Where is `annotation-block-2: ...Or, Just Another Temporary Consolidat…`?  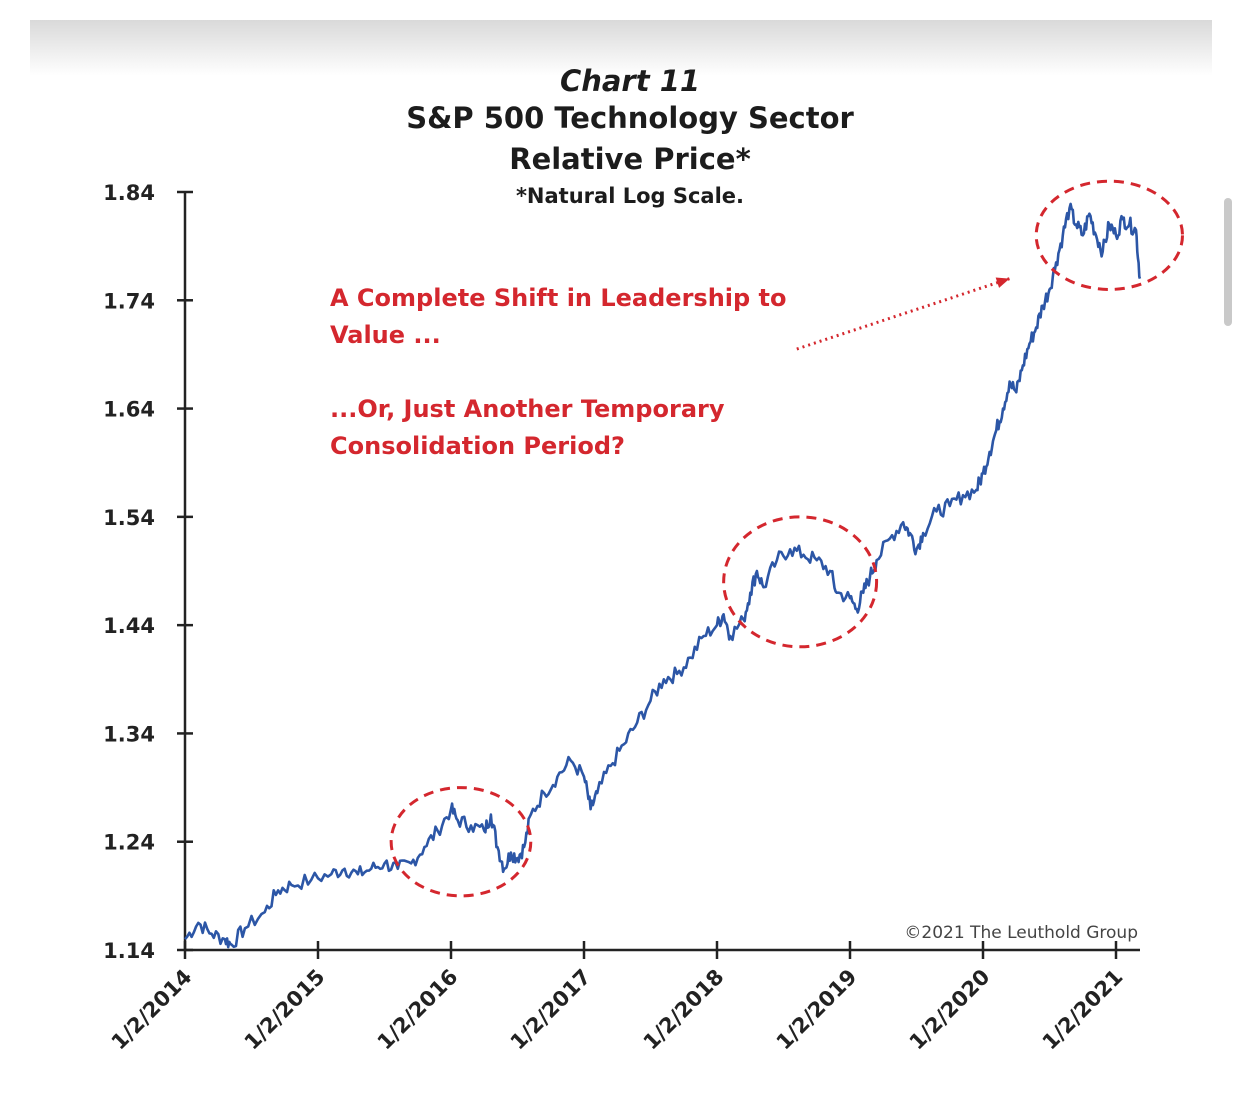
annotation-block-2: ...Or, Just Another Temporary Consolidat… is located at coordinates (610, 428).